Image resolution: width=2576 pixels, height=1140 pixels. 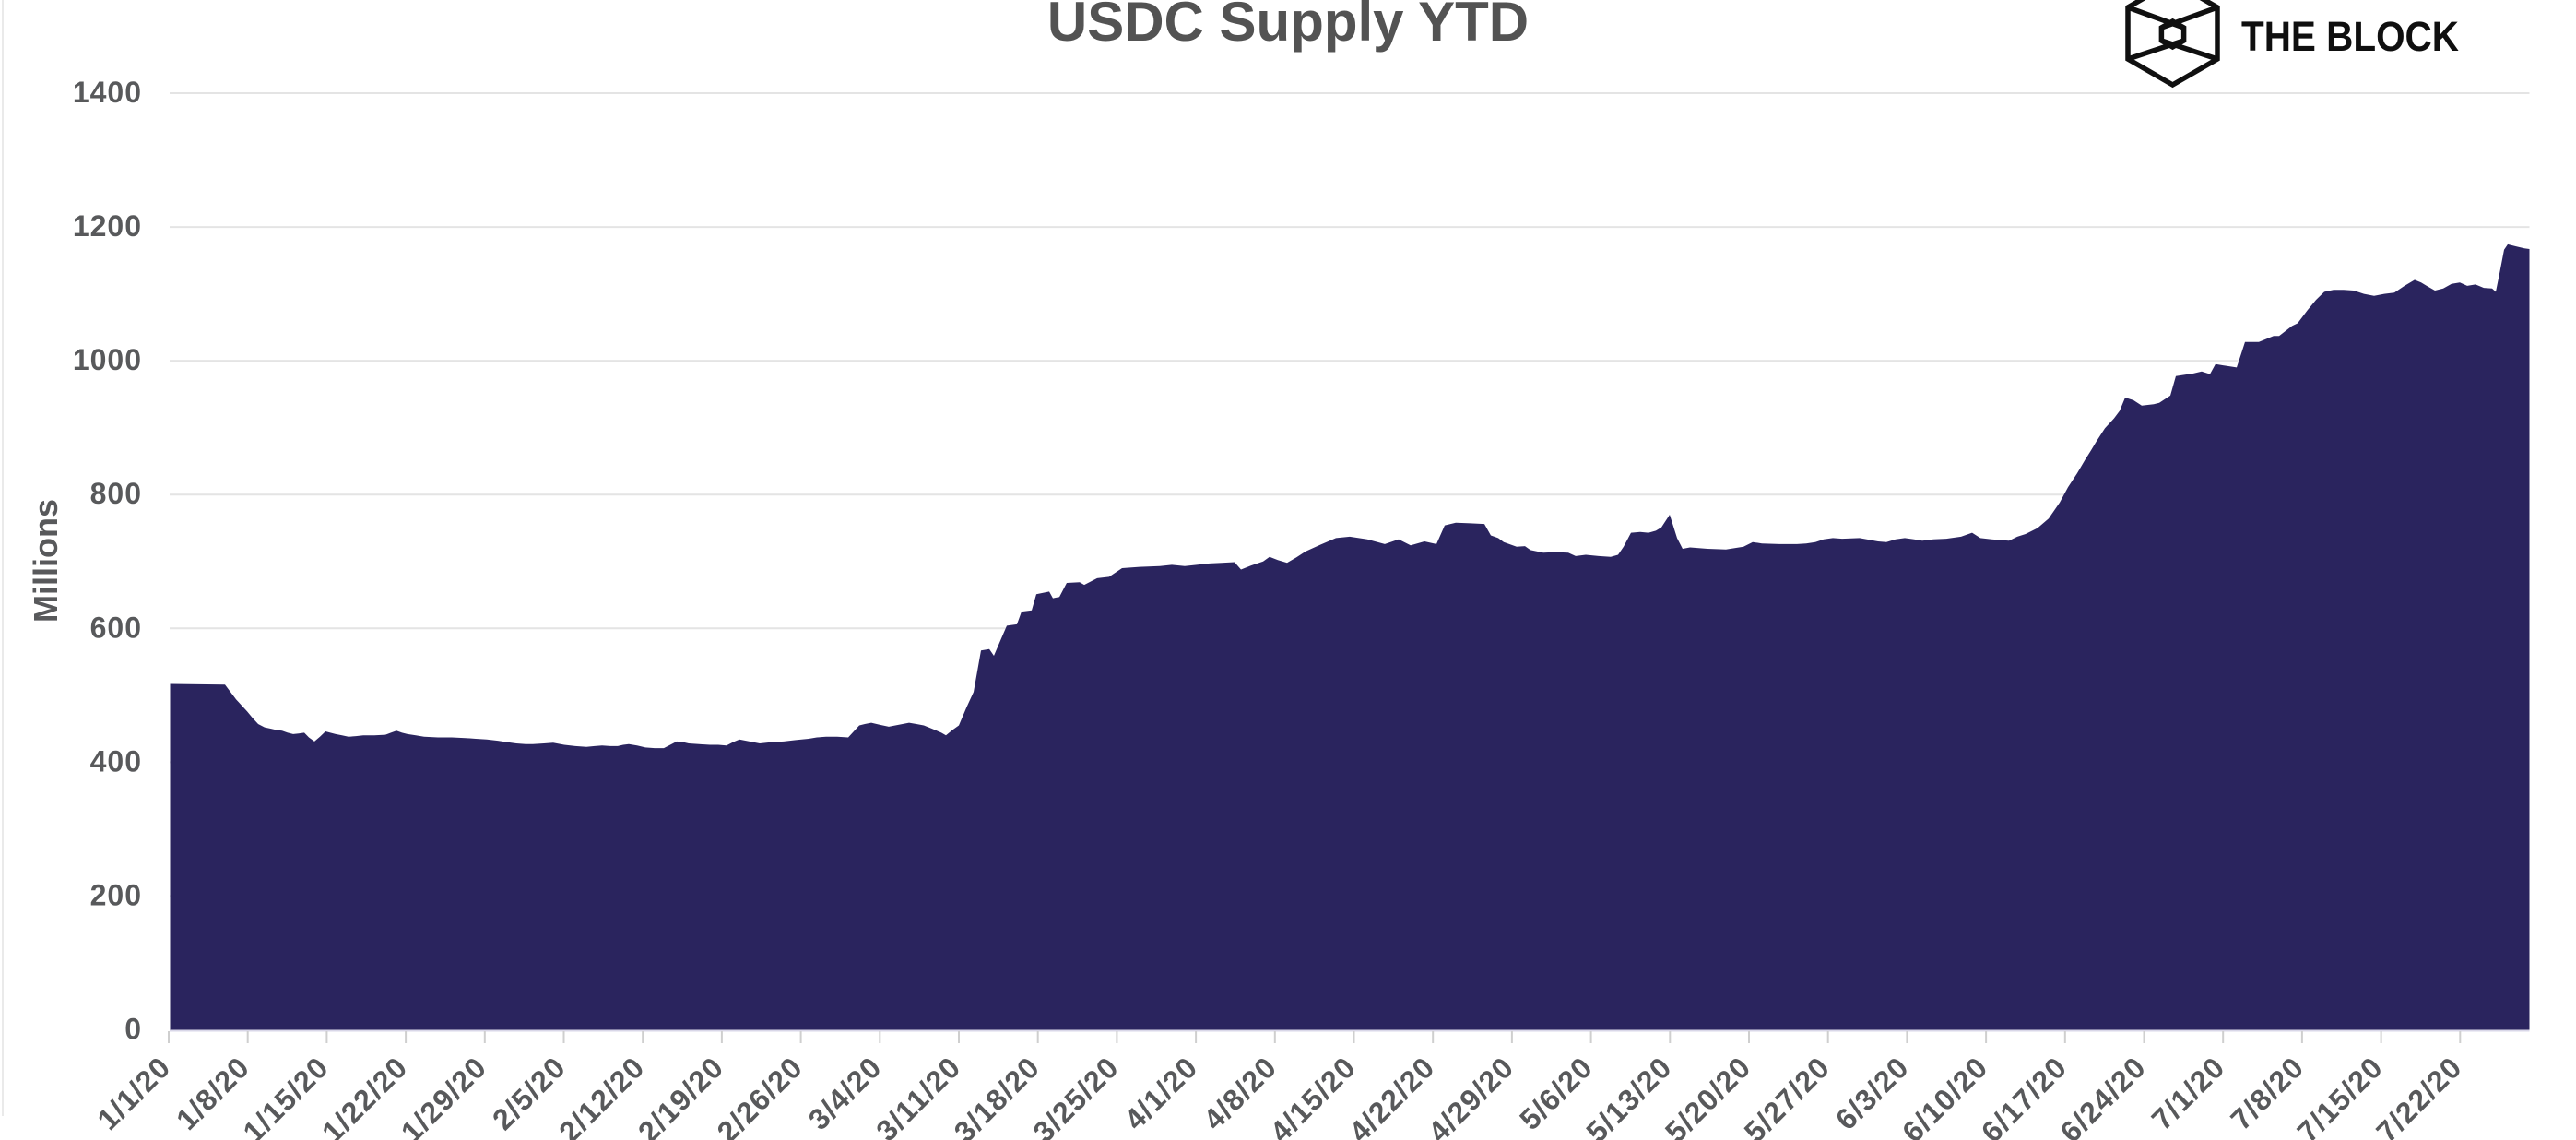 What do you see at coordinates (107, 226) in the screenshot?
I see `svg-text: 1200` at bounding box center [107, 226].